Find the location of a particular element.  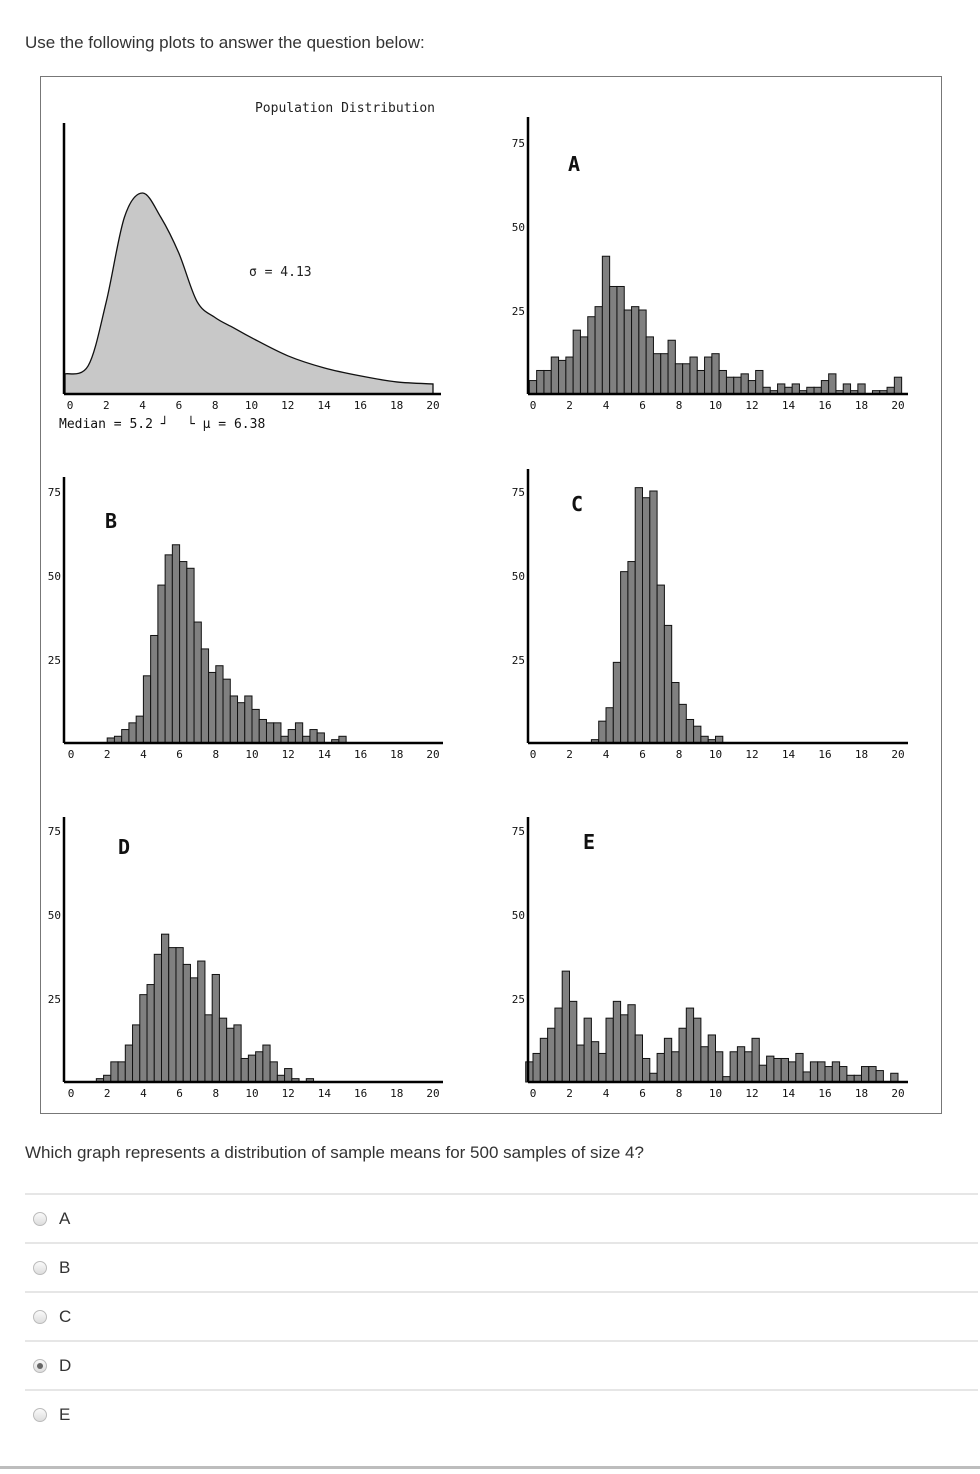

option-c: C is located at coordinates (501, 1315).